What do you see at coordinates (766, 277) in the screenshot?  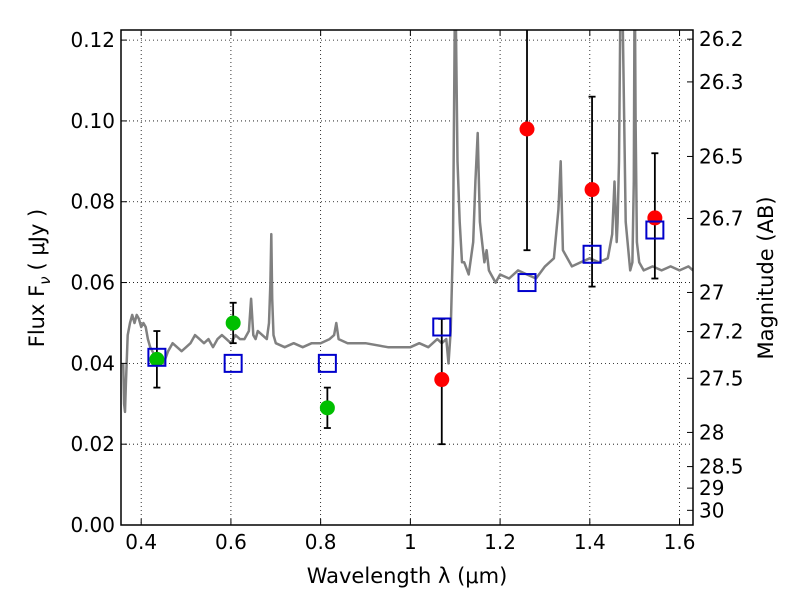 I see `y2-axis-label: Magnitude (AB)` at bounding box center [766, 277].